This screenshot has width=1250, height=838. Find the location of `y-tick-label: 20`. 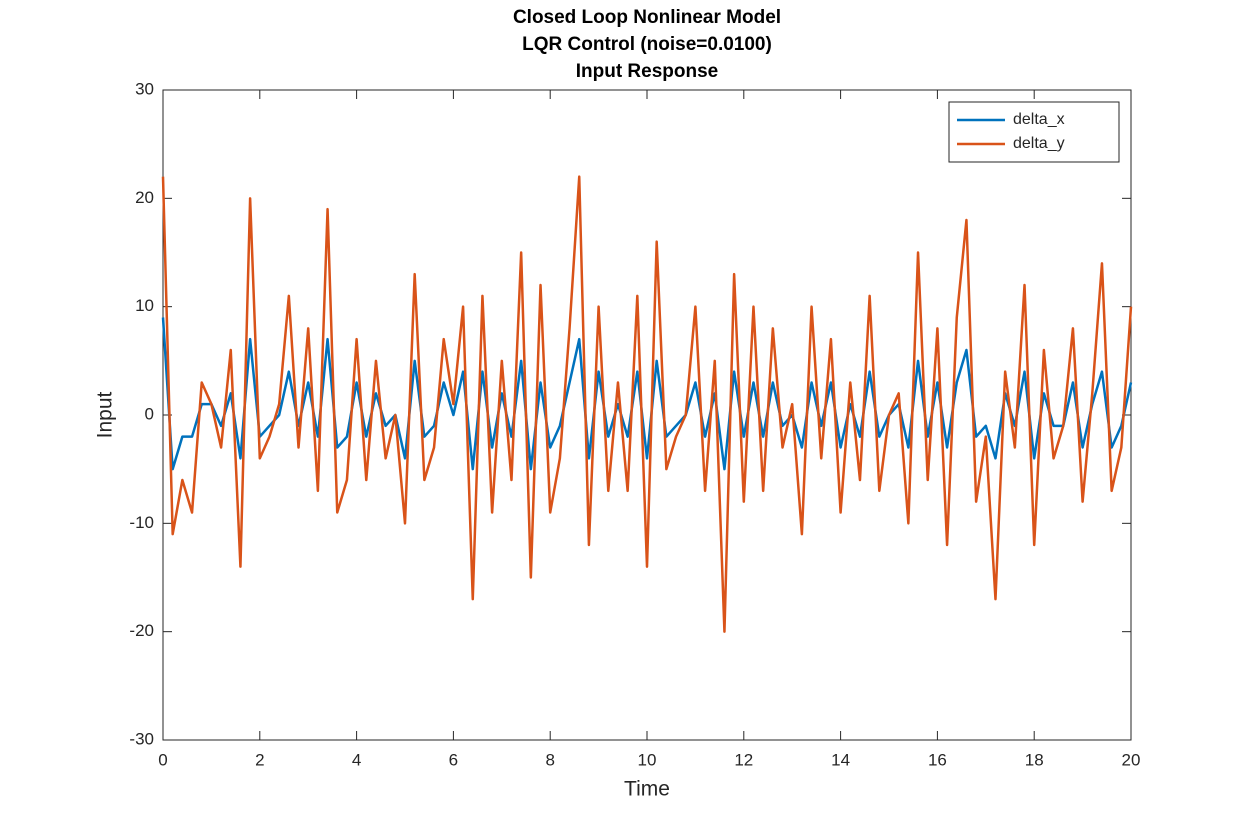

y-tick-label: 20 is located at coordinates (144, 197).